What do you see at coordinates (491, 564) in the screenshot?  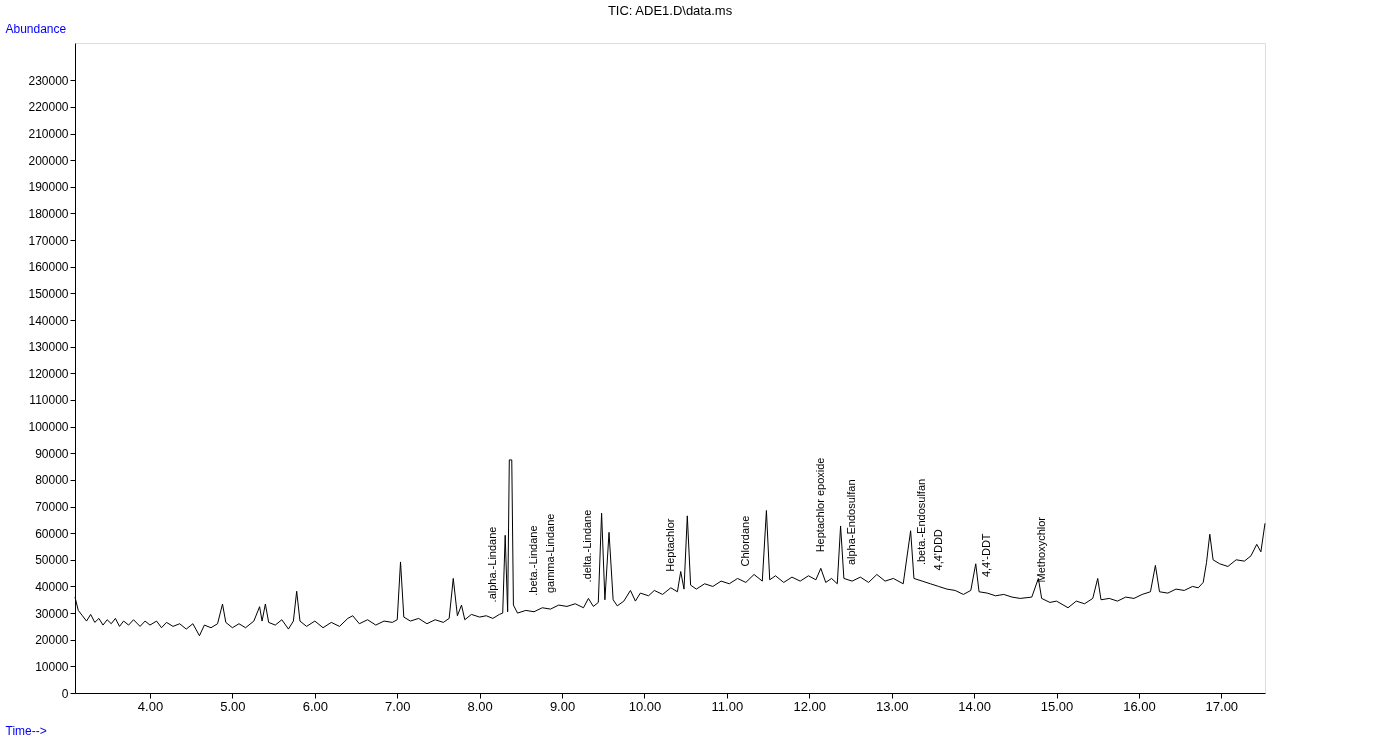 I see `annotation: .alpha.-Lindane` at bounding box center [491, 564].